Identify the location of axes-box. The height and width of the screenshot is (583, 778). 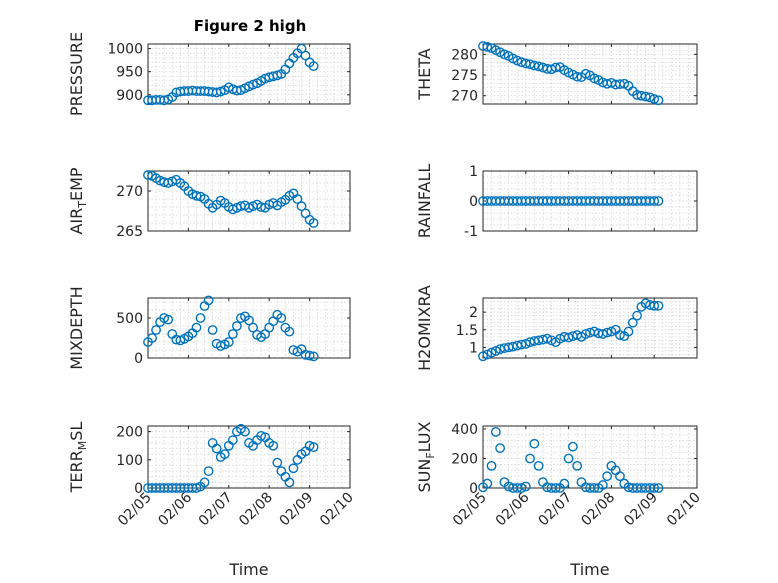
(249, 457).